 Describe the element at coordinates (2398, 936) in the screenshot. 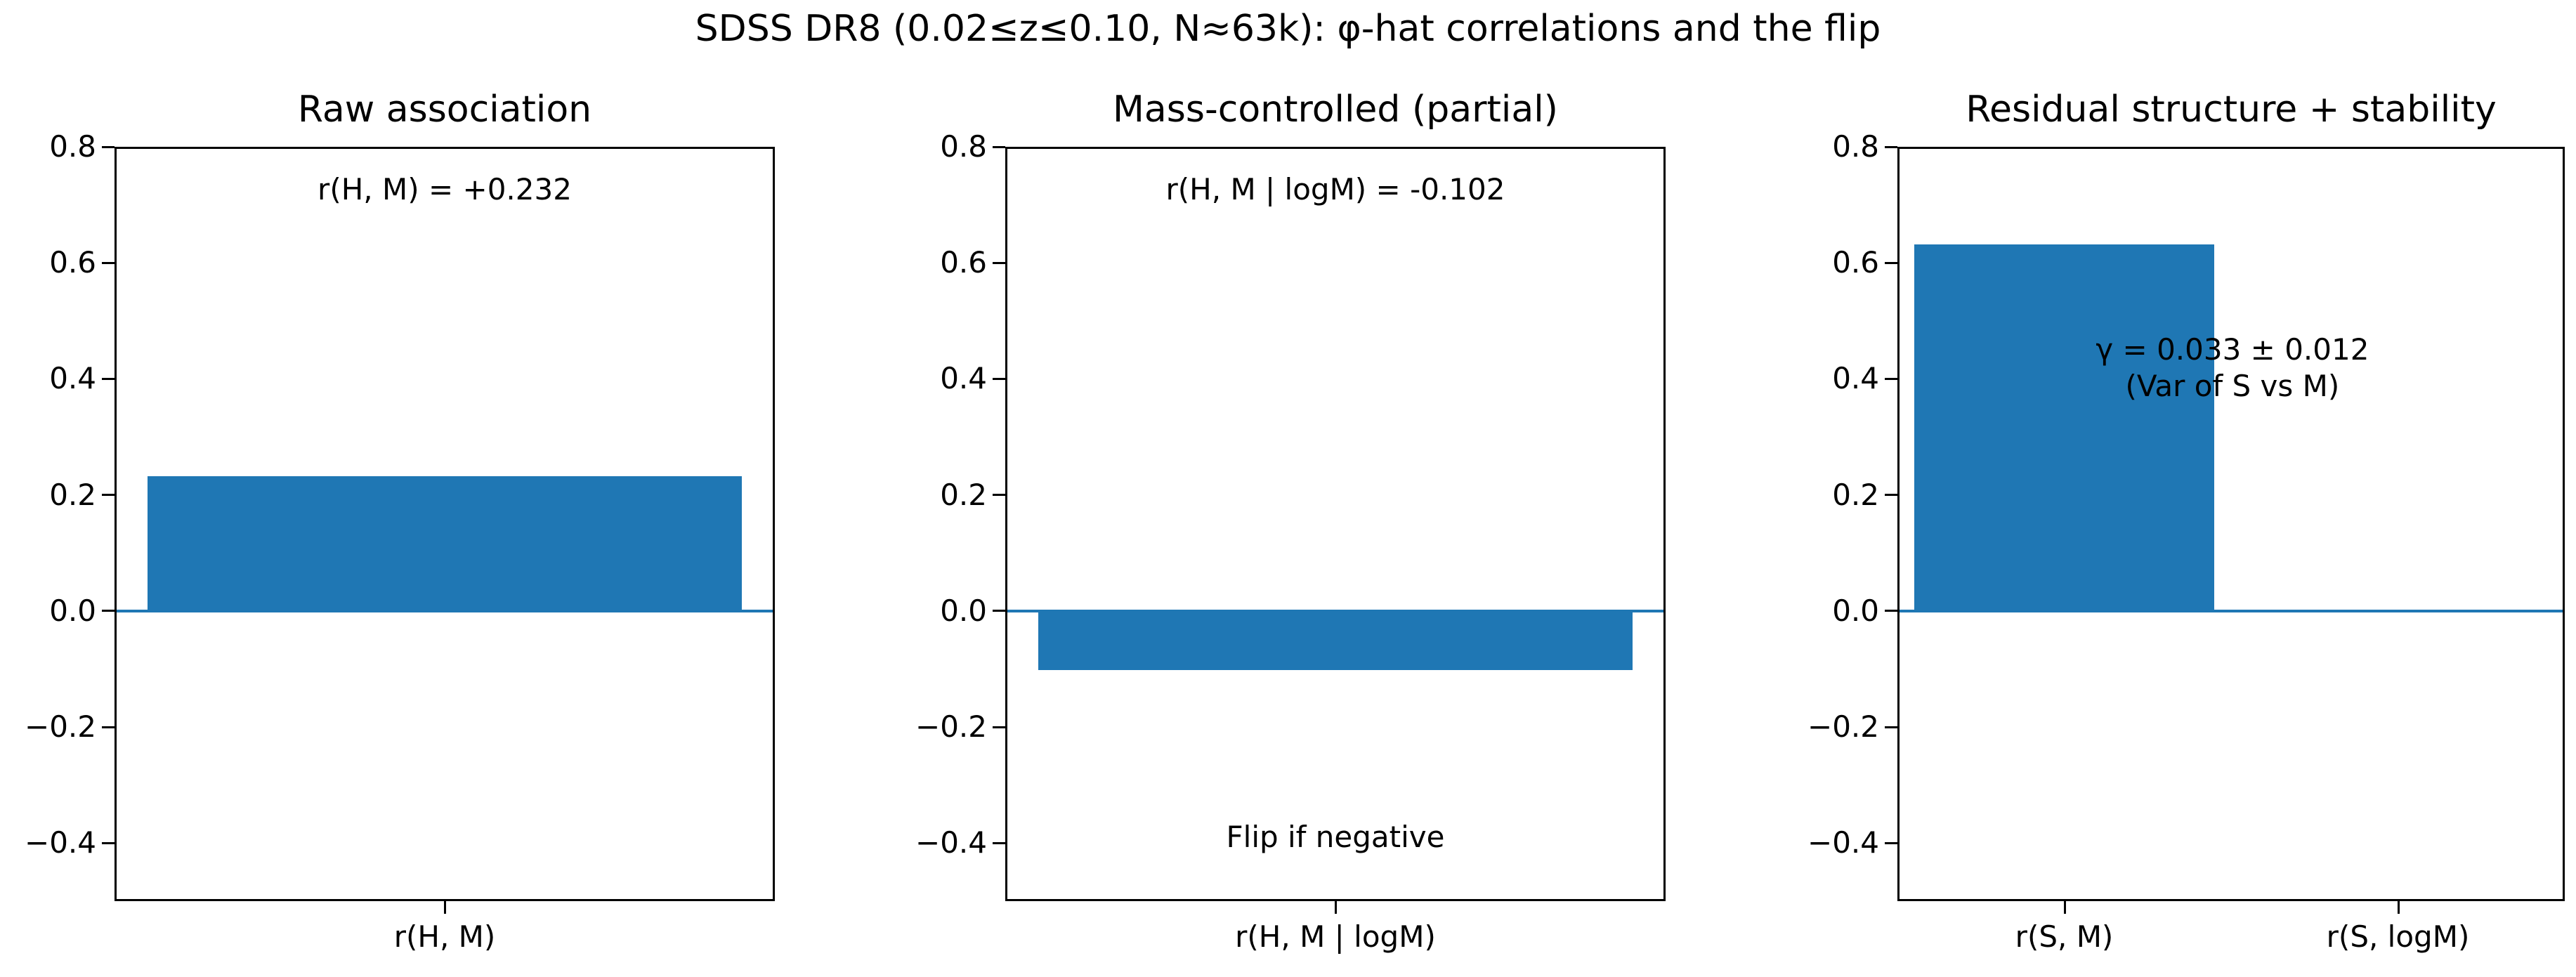

I see `x-tick-label: r(S, logM)` at that location.